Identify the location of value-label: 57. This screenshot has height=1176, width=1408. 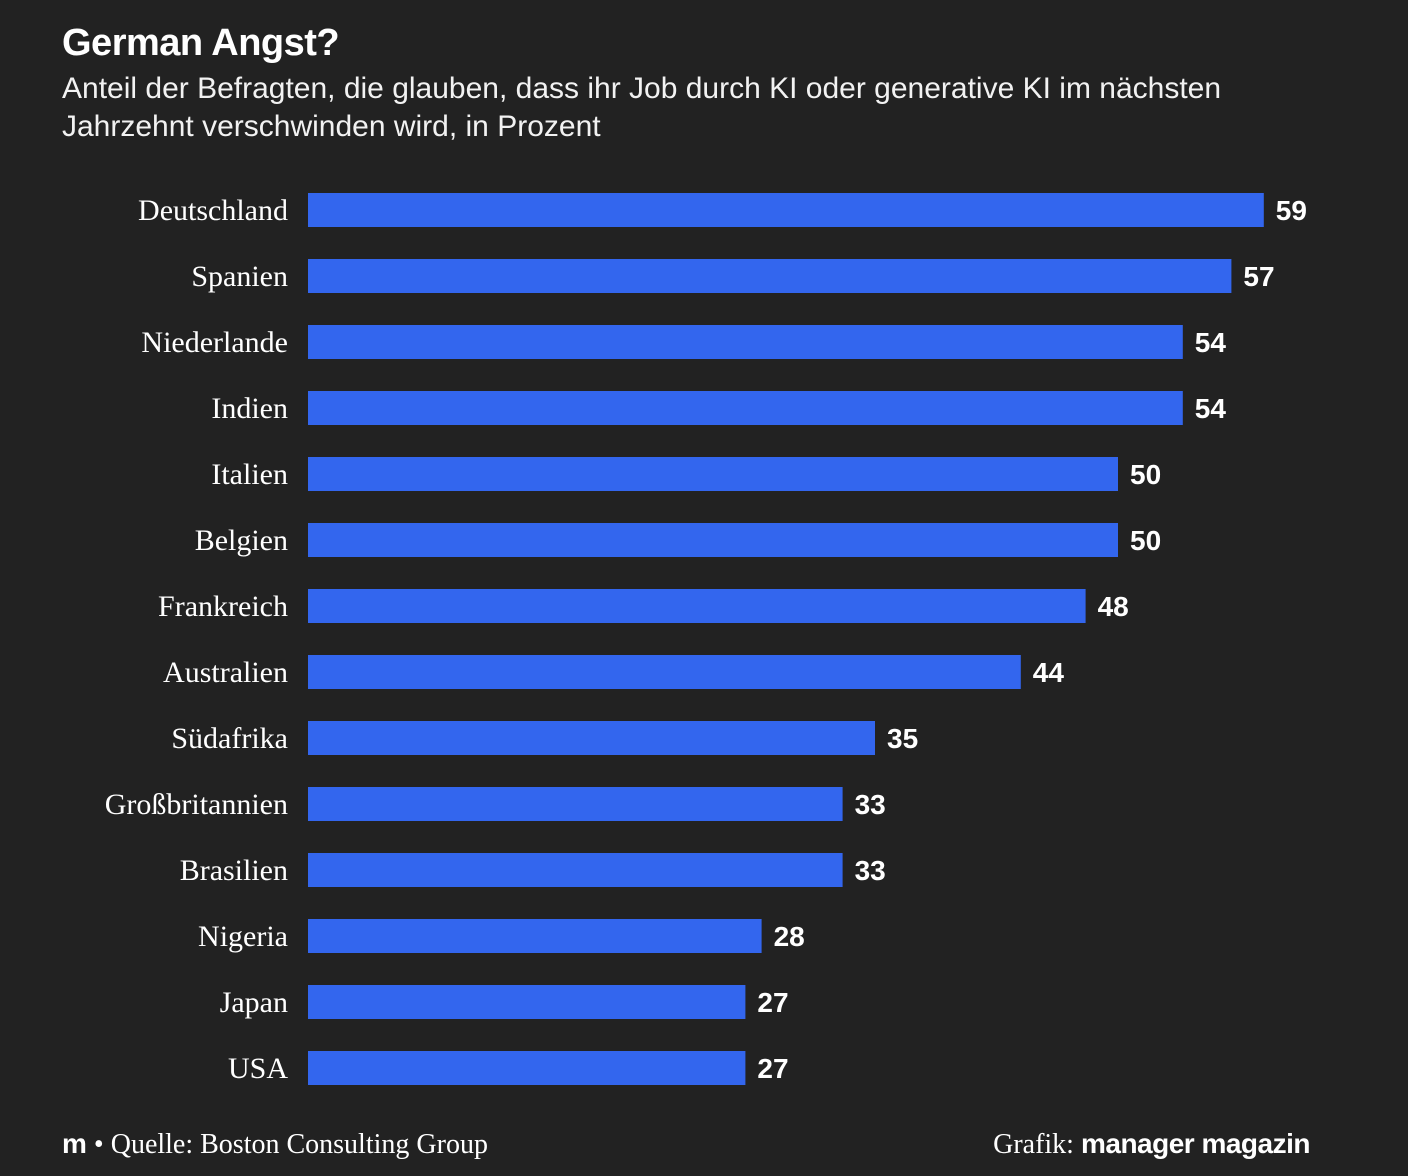
(1258, 276).